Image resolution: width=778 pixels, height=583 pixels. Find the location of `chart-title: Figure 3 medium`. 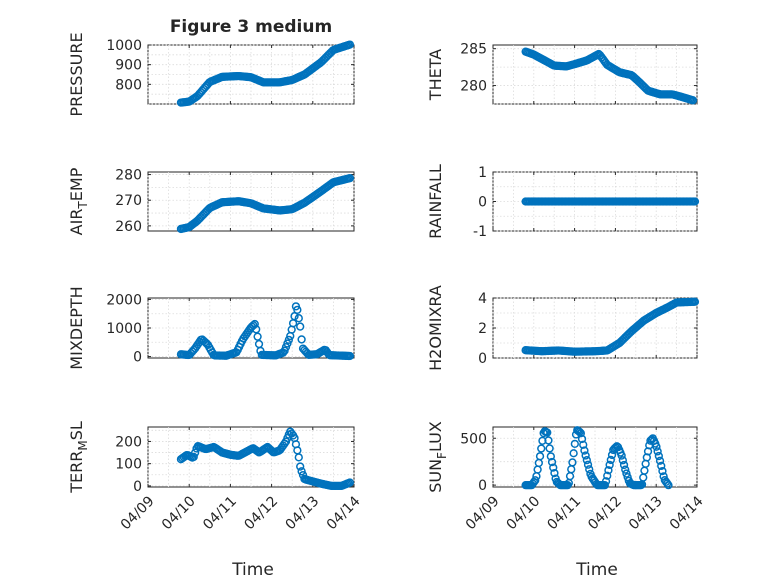

chart-title: Figure 3 medium is located at coordinates (251, 27).